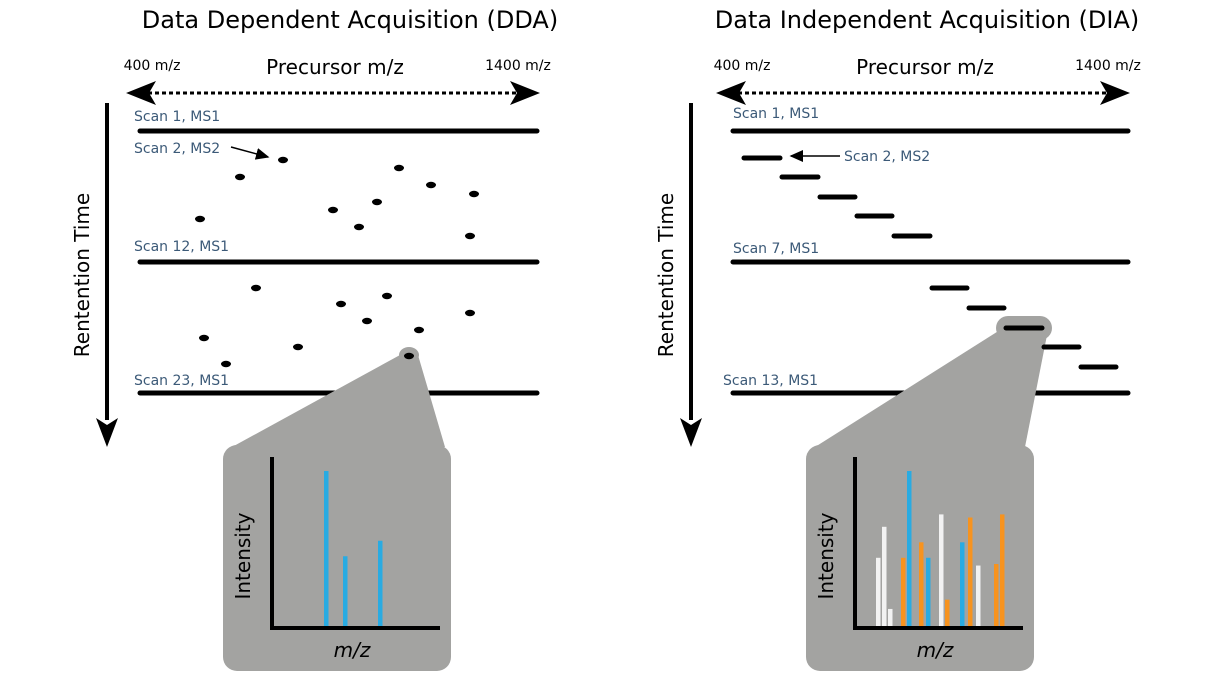 This screenshot has width=1220, height=680. What do you see at coordinates (333, 93) in the screenshot?
I see `dda-mz-range-arrow` at bounding box center [333, 93].